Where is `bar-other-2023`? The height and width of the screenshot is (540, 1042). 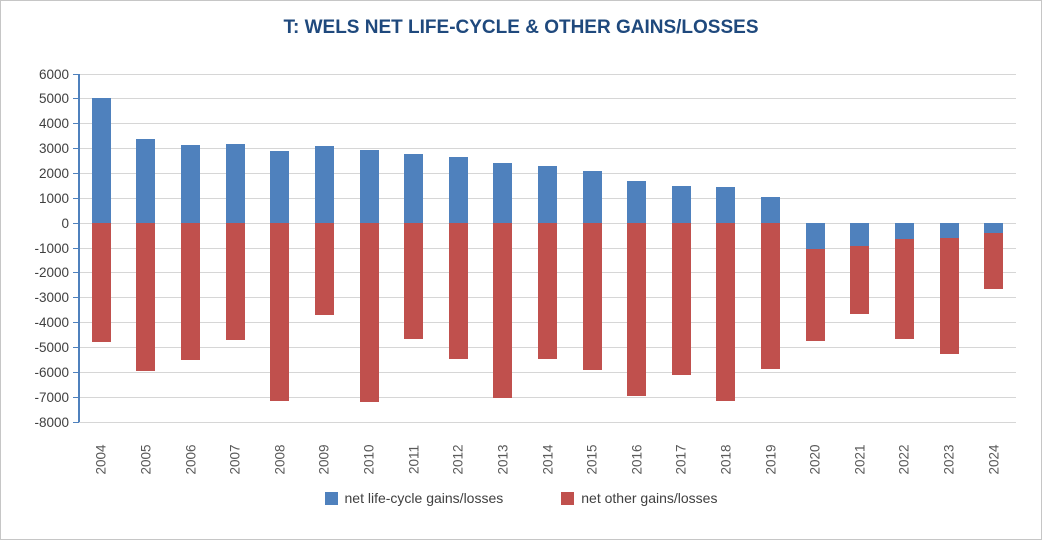
bar-other-2023 is located at coordinates (949, 296).